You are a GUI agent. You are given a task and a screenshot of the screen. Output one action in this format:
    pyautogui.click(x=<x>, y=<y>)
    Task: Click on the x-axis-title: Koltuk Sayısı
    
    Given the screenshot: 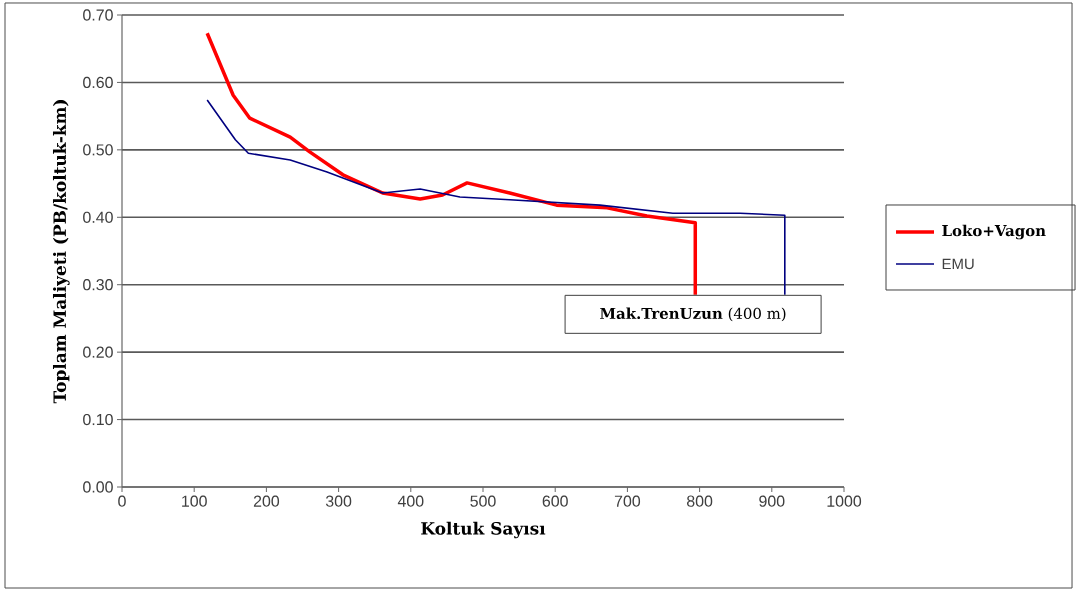 What is the action you would take?
    pyautogui.click(x=483, y=530)
    